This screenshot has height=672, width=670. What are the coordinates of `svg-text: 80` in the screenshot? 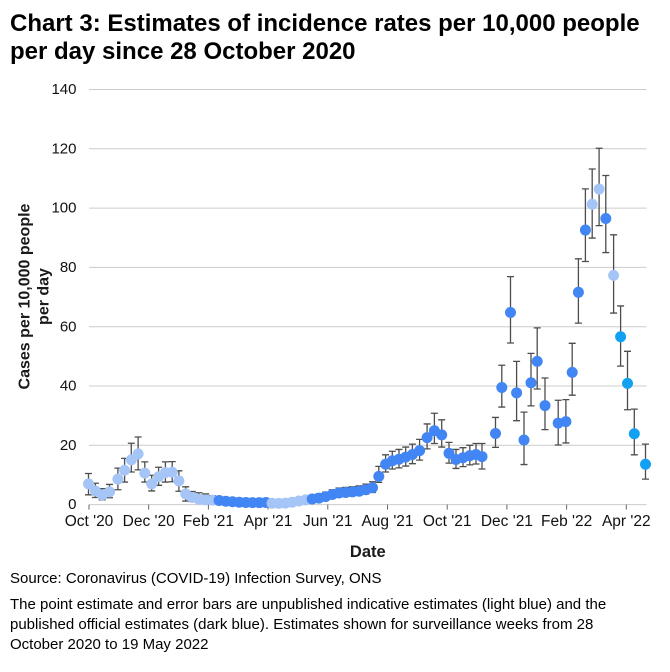 It's located at (68, 267).